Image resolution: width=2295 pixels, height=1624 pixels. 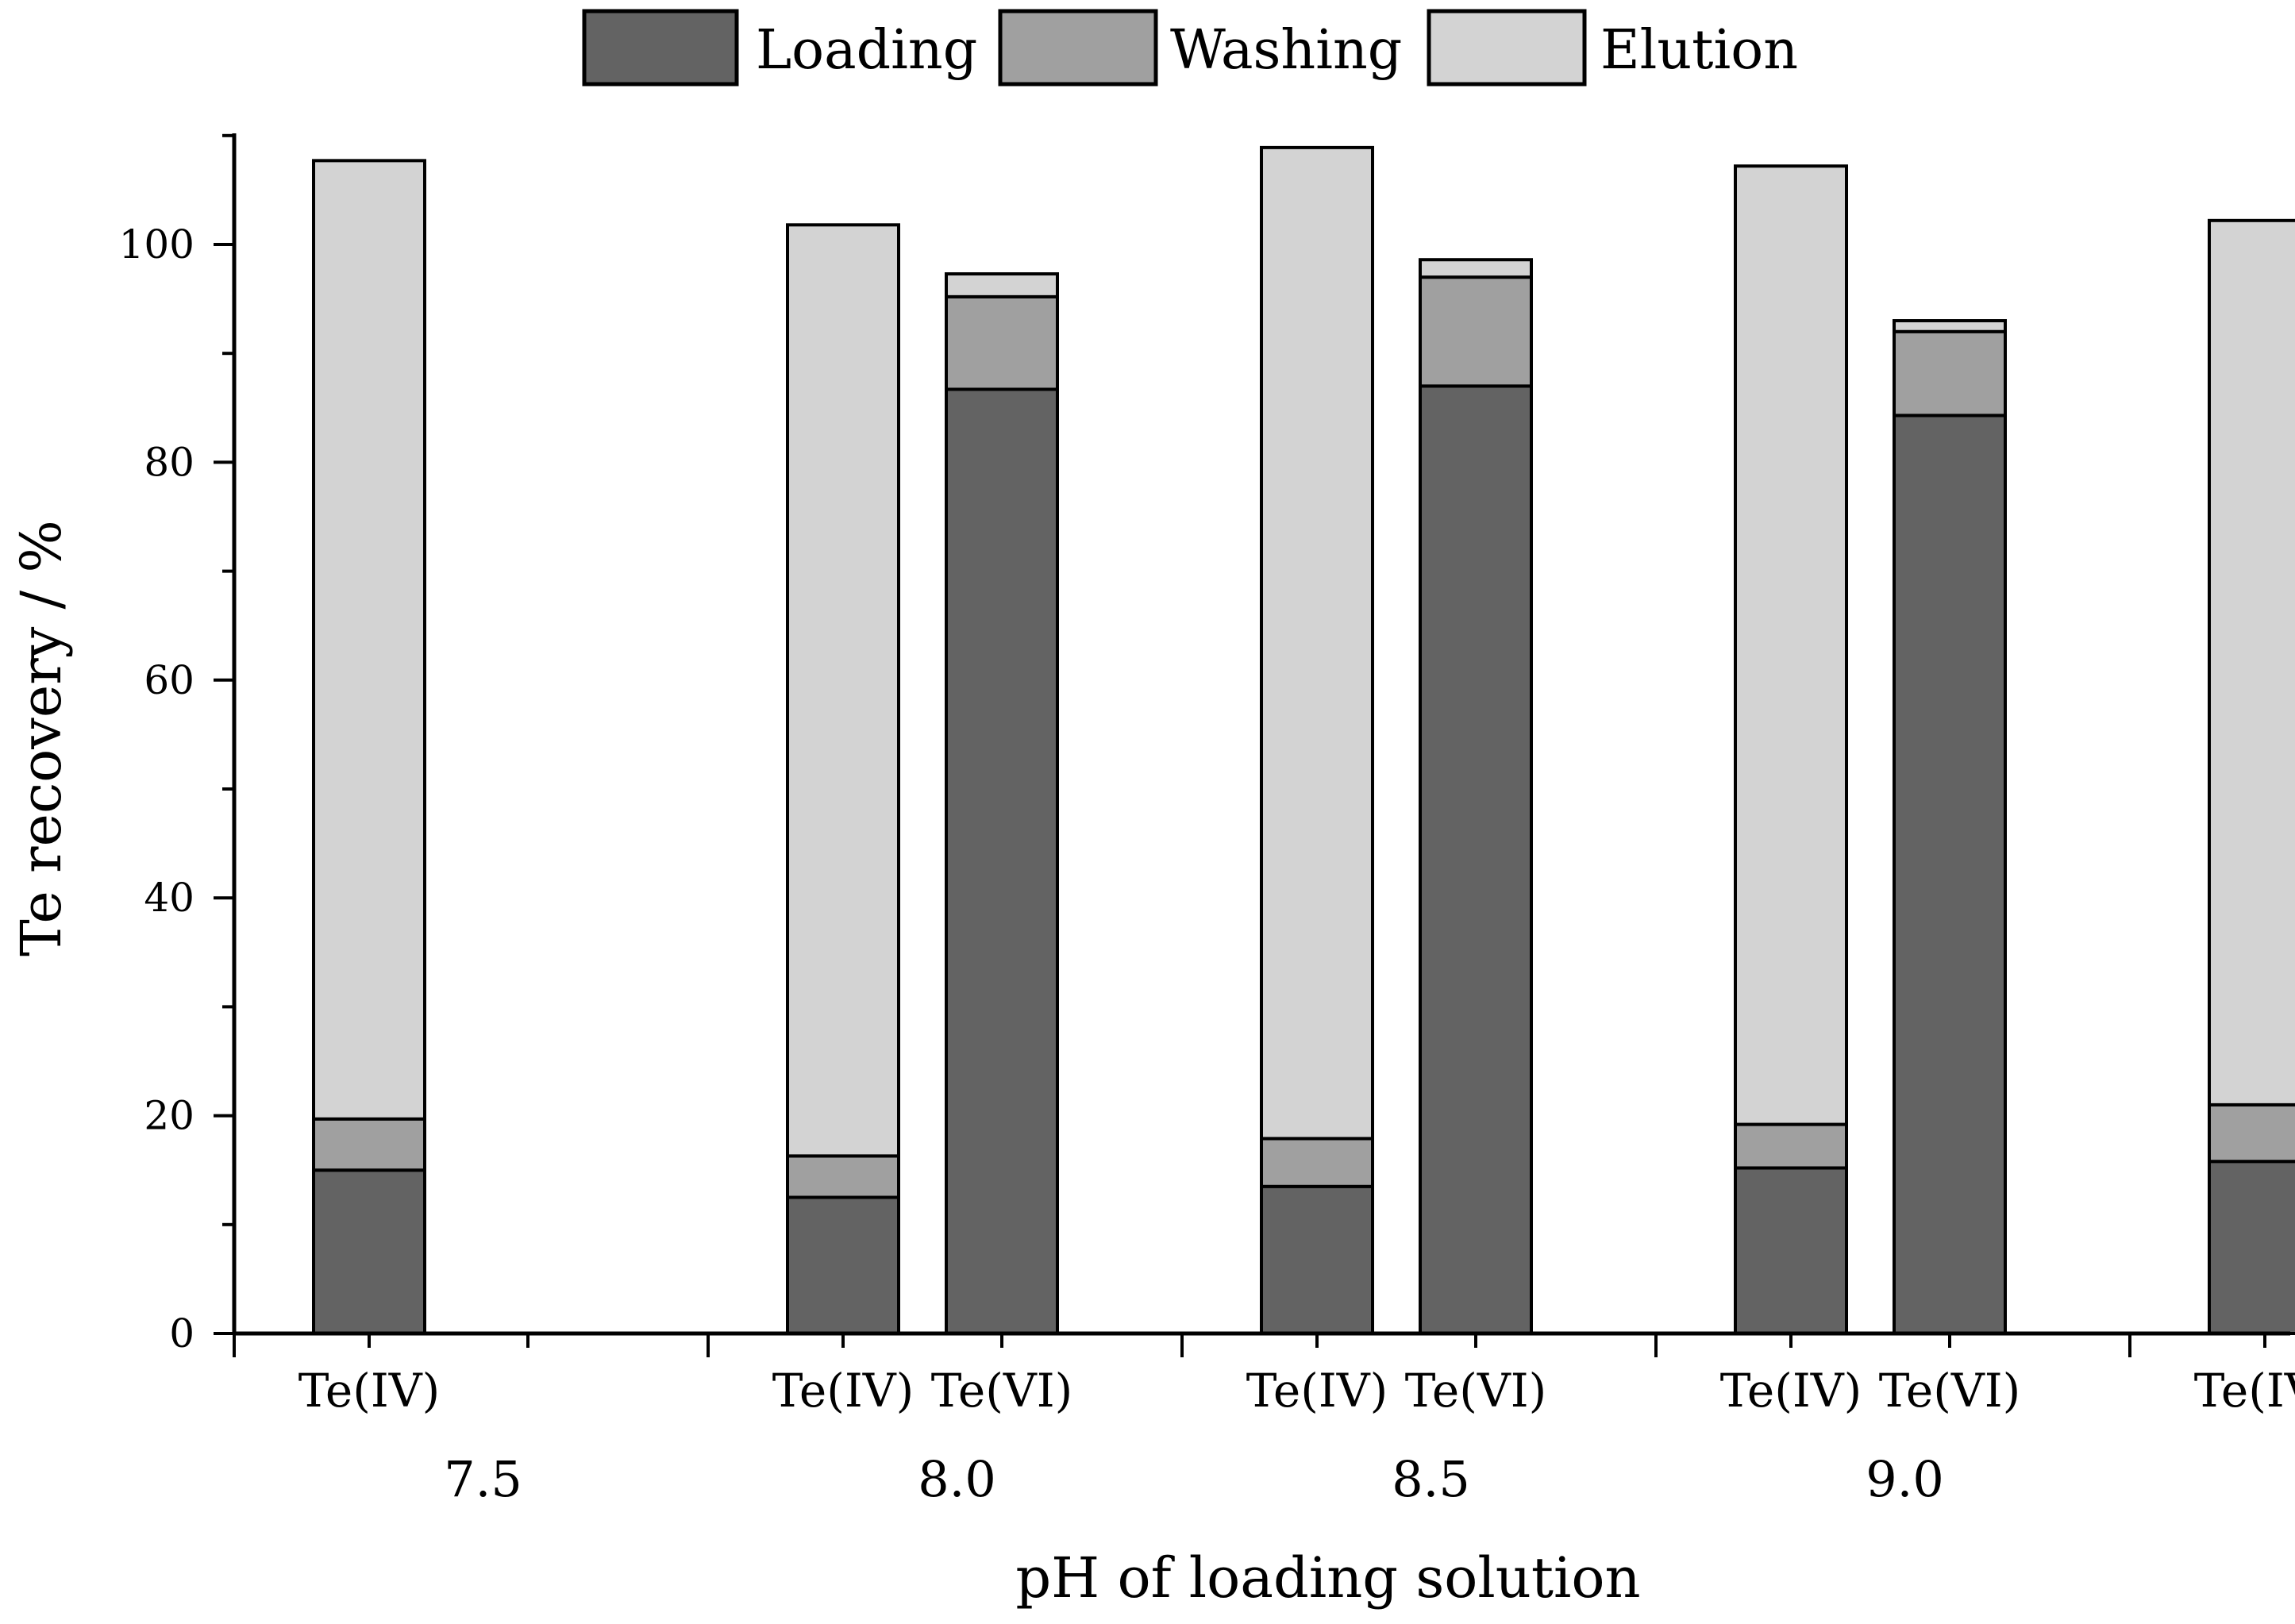 I want to click on bar-segment-washing-9.5-Te(IV), so click(x=2251, y=1133).